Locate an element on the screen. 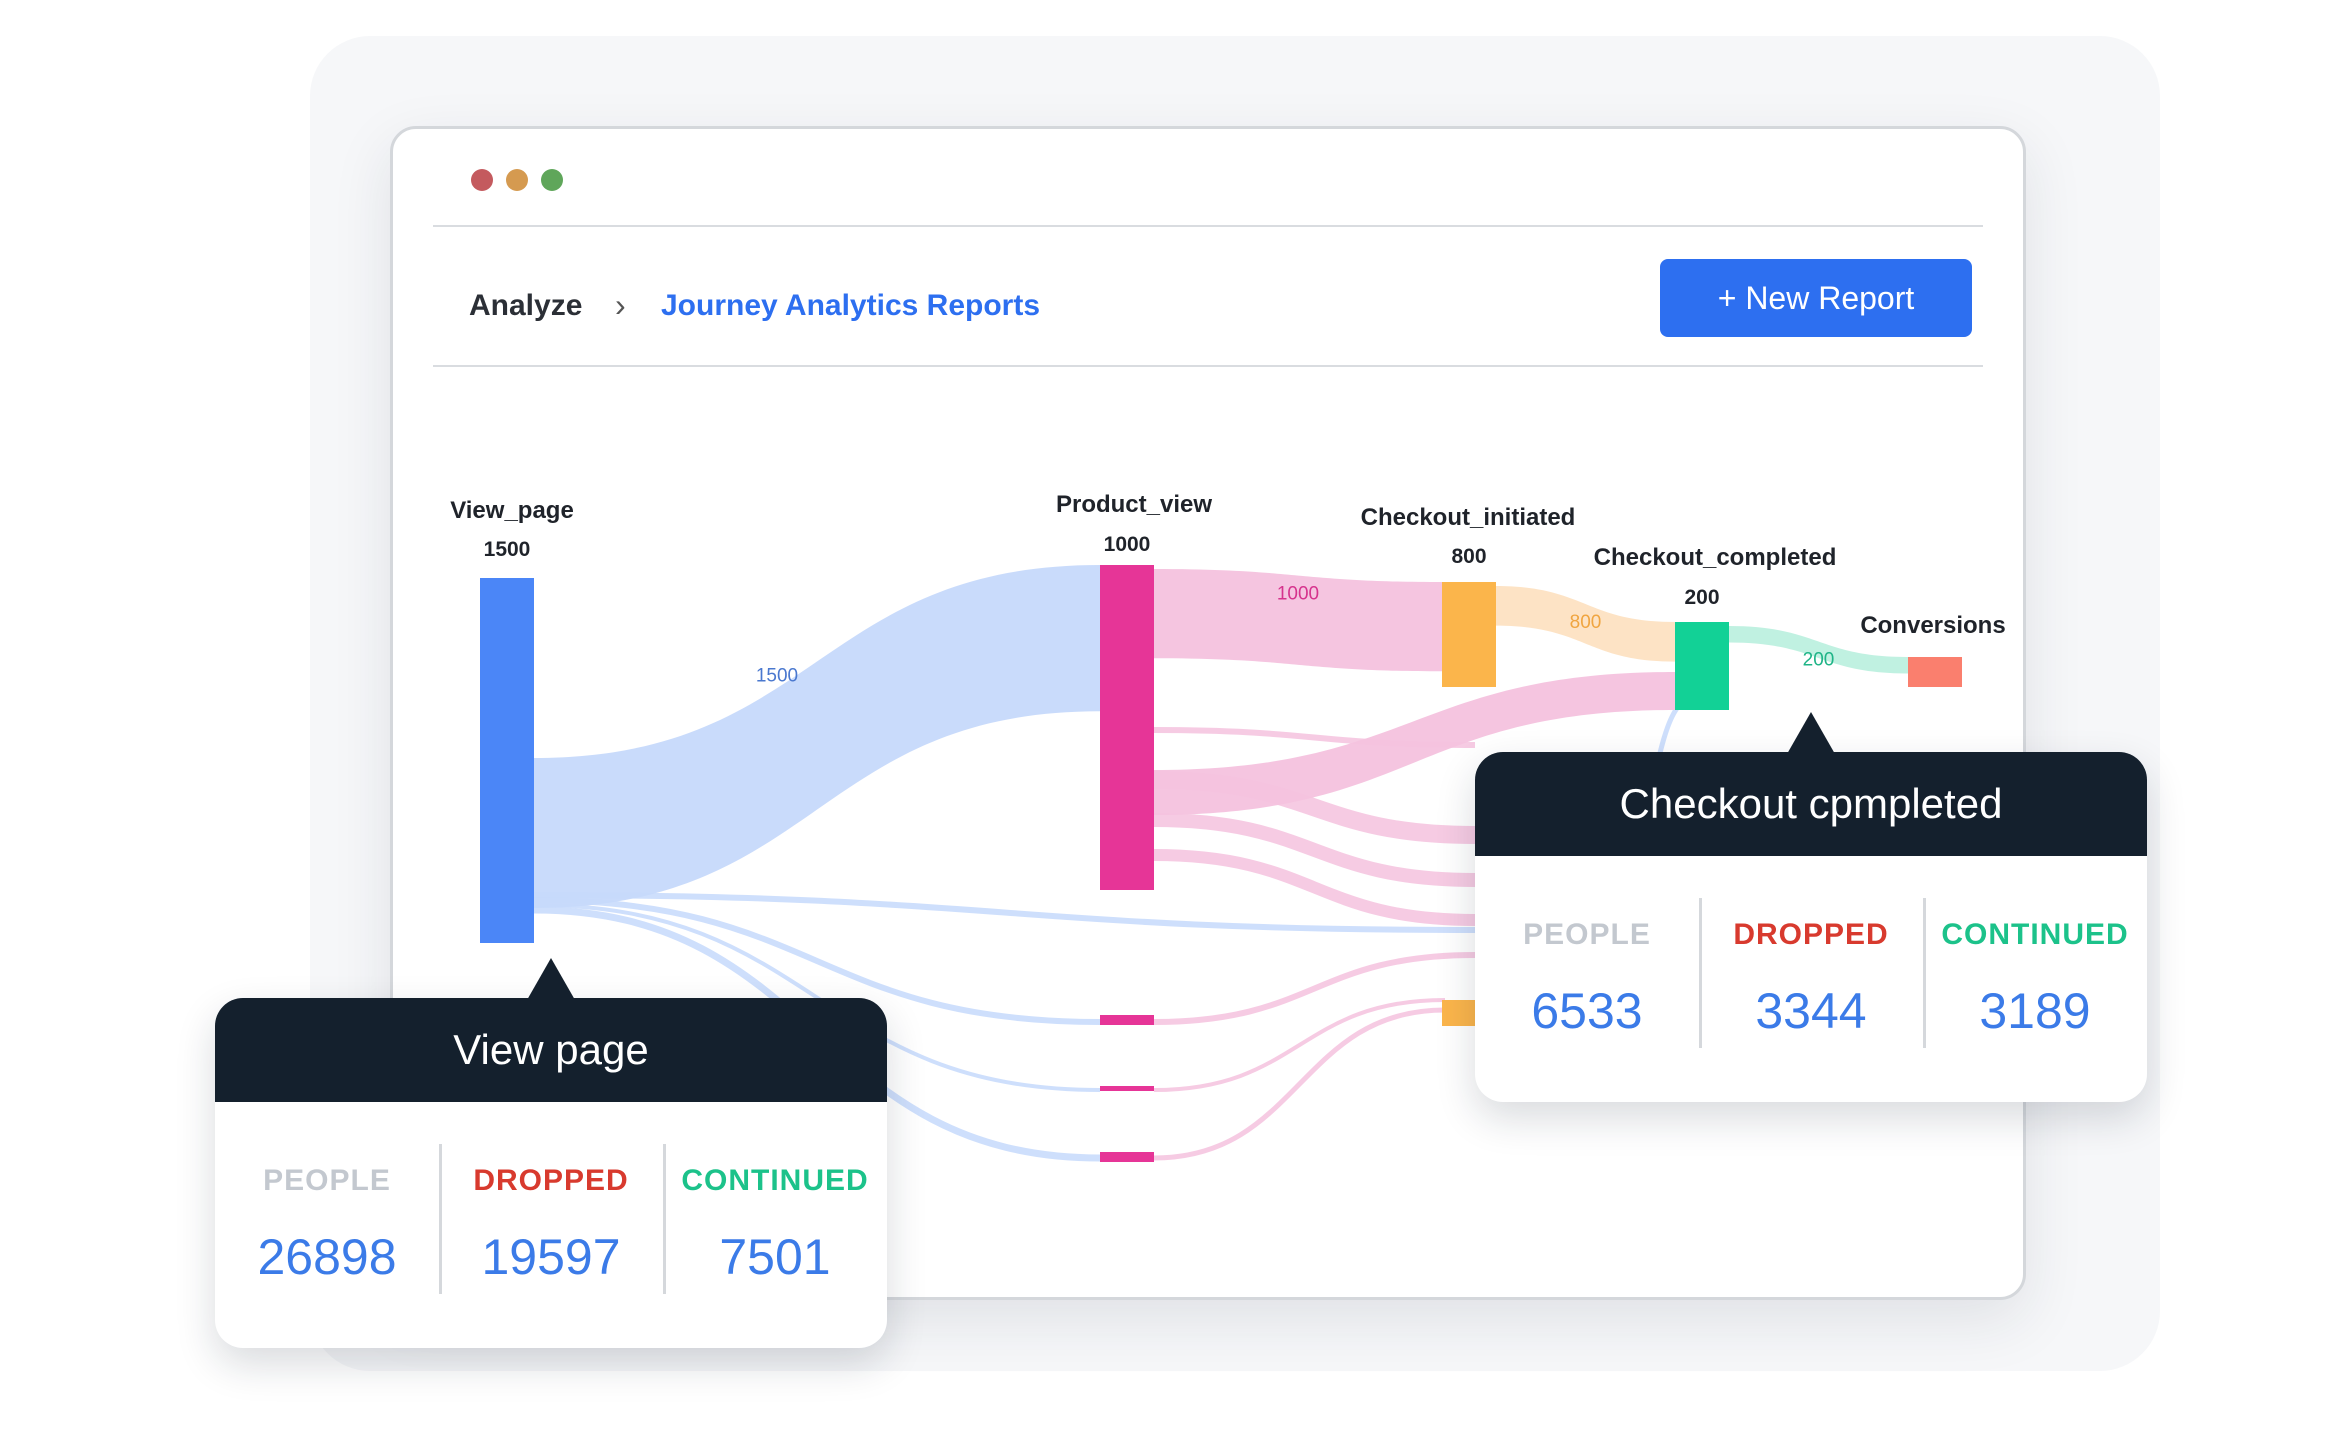  node-value: 200 is located at coordinates (1701, 597).